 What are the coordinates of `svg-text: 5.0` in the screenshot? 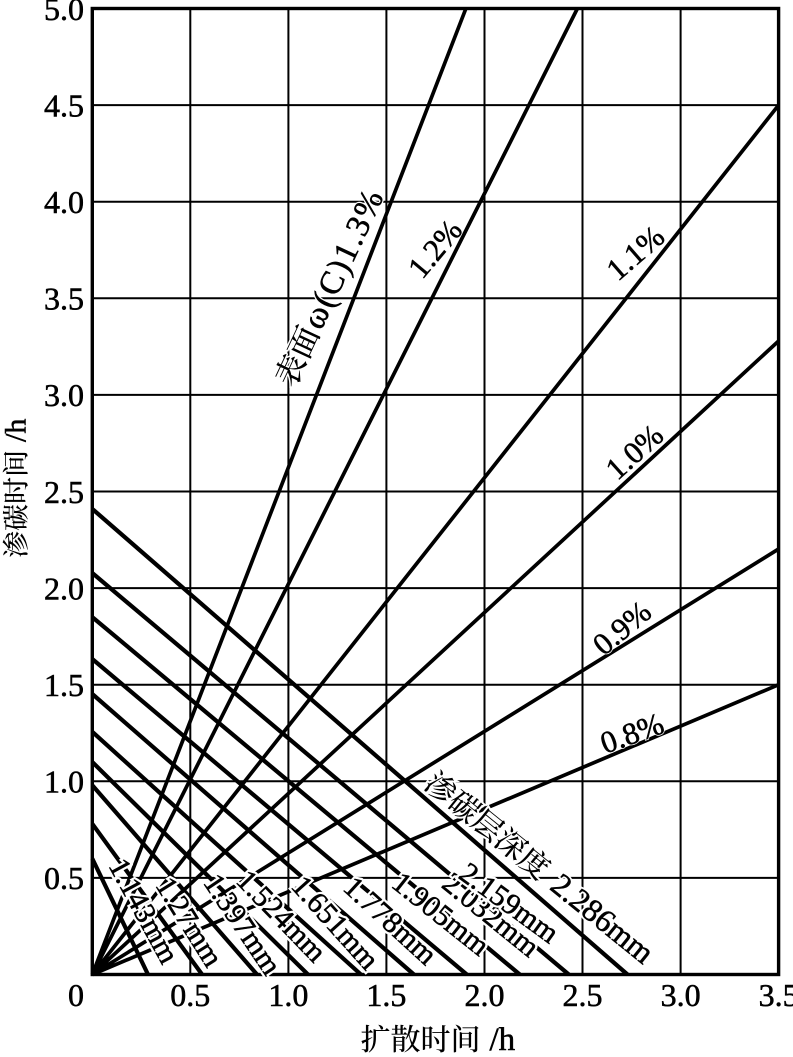 It's located at (64, 13).